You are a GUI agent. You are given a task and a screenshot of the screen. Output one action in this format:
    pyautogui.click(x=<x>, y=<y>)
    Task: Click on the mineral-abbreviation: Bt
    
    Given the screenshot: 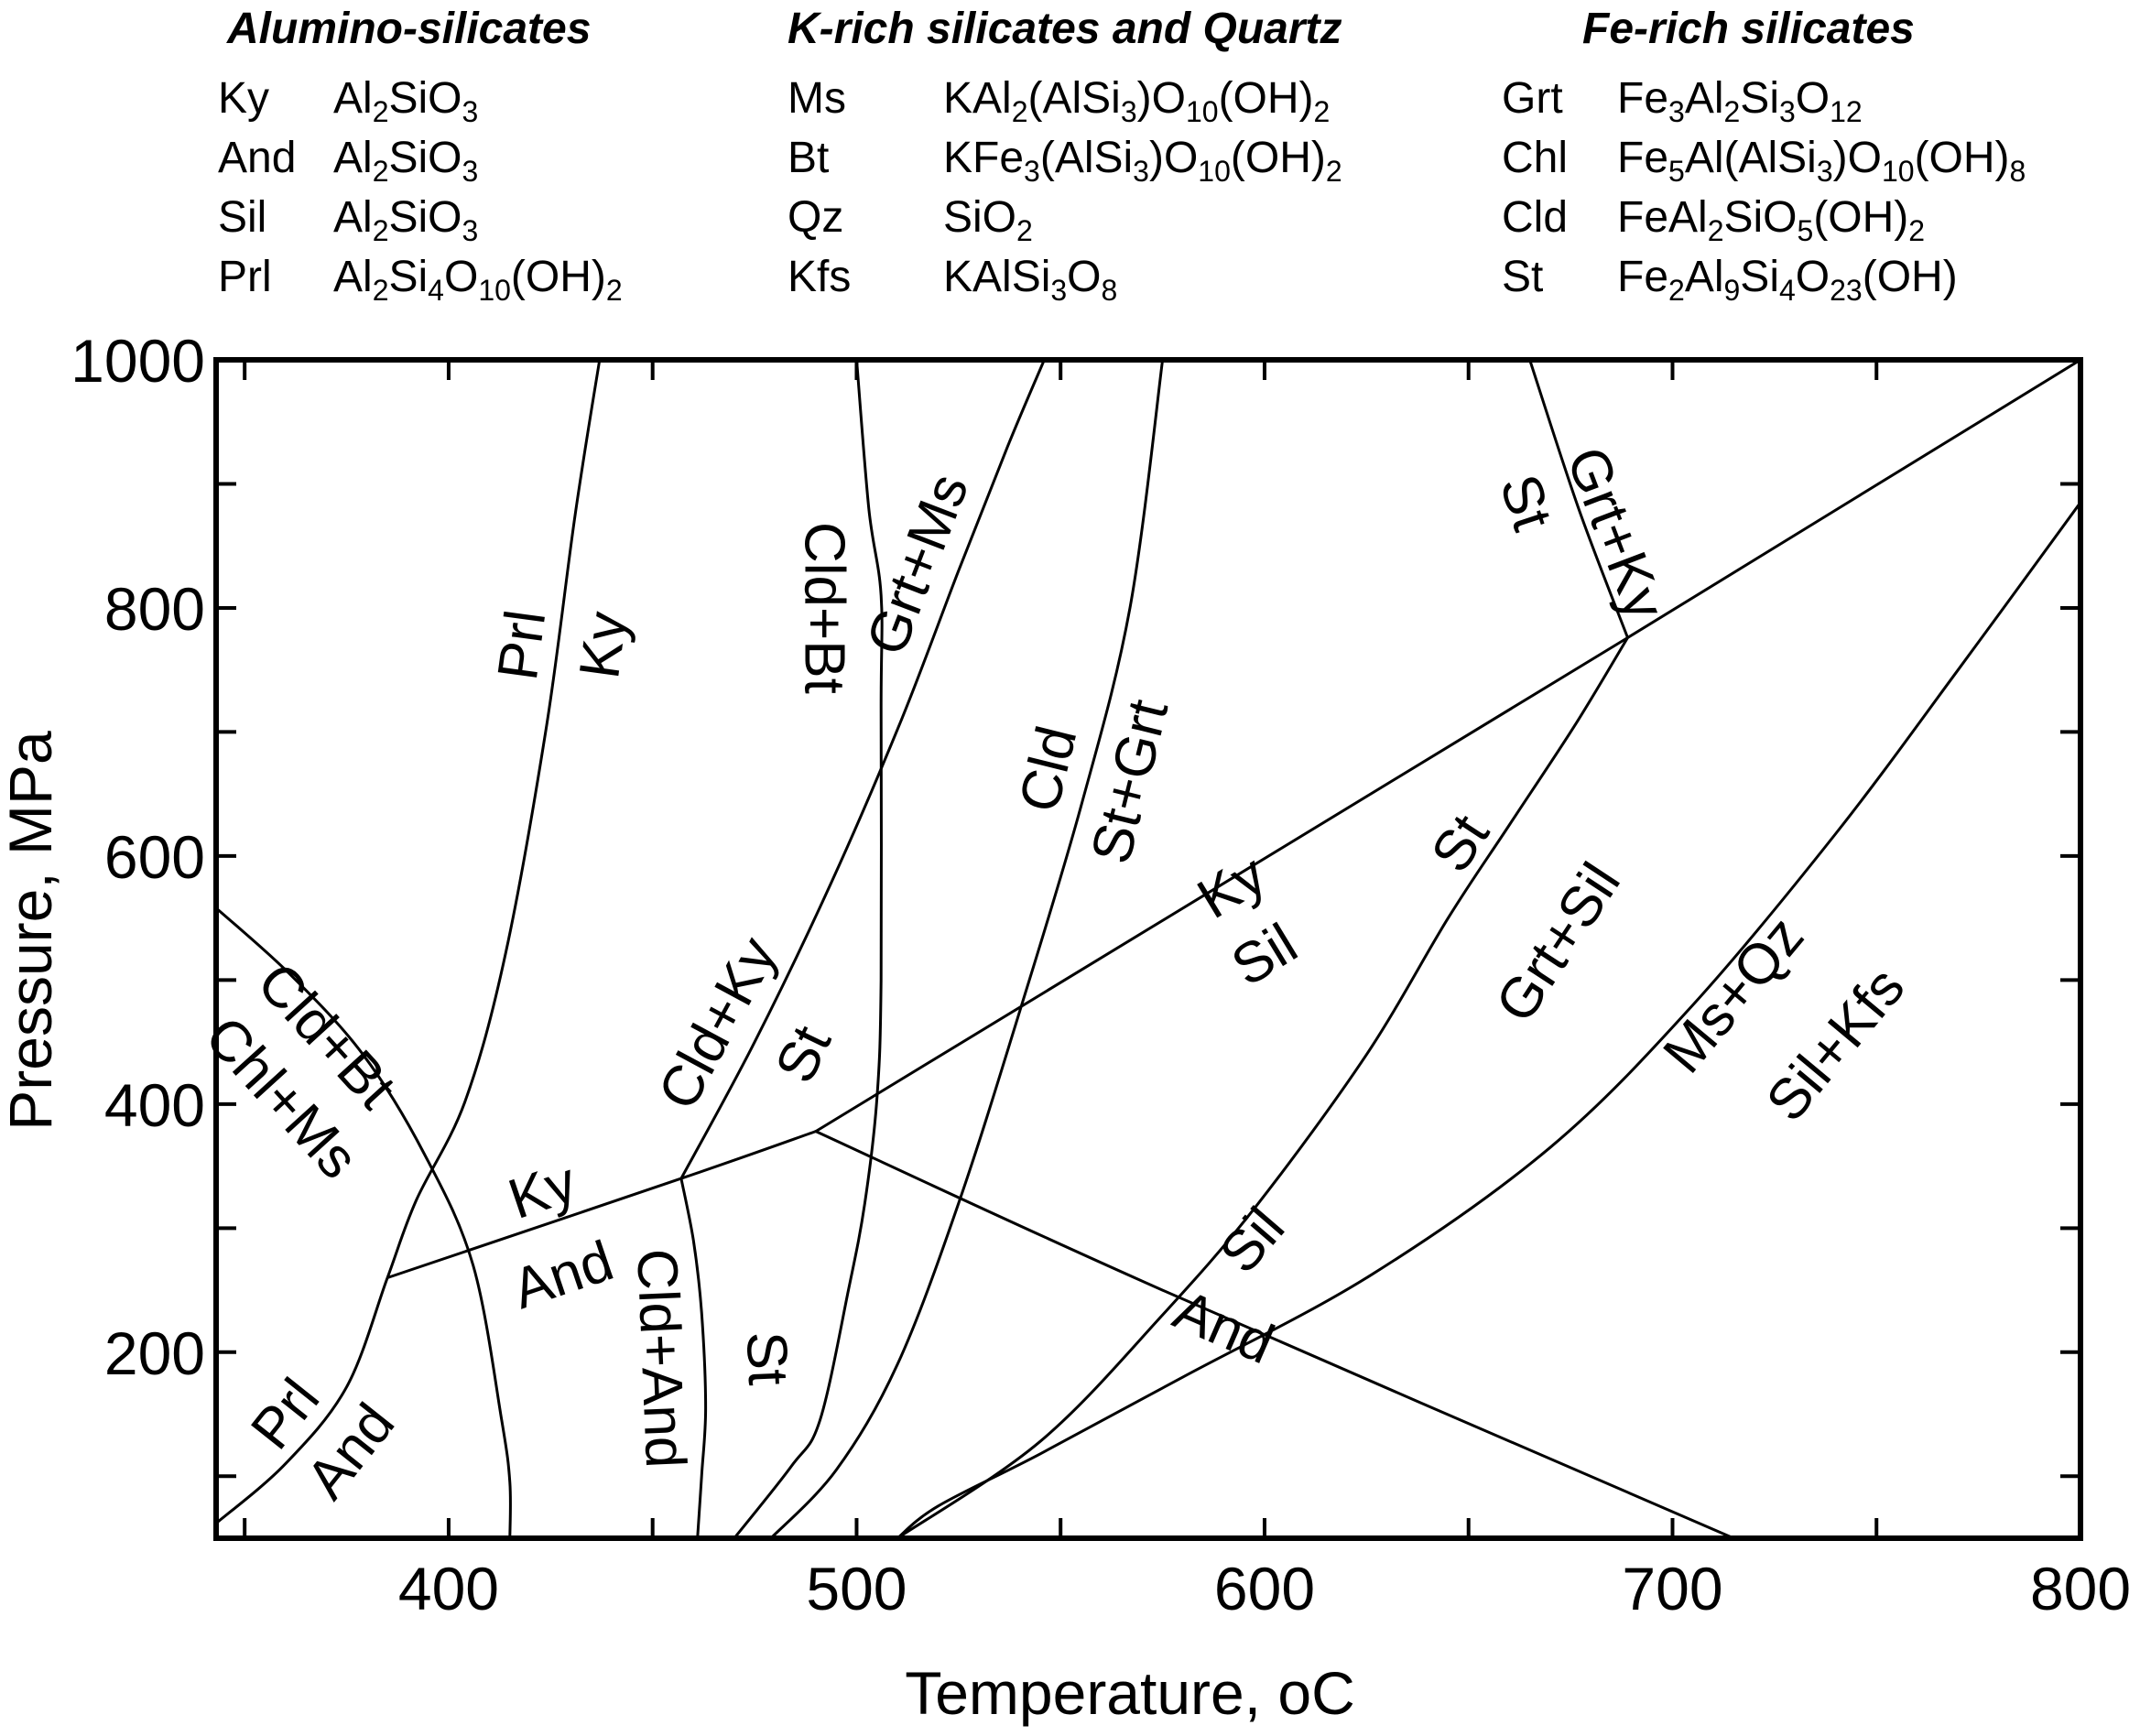 What is the action you would take?
    pyautogui.click(x=809, y=158)
    